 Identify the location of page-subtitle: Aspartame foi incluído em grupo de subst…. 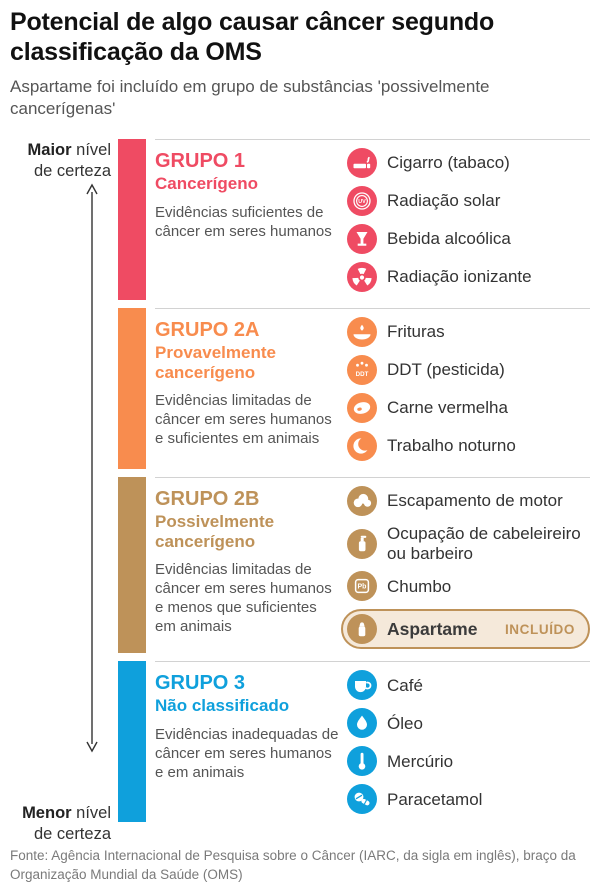
(250, 98).